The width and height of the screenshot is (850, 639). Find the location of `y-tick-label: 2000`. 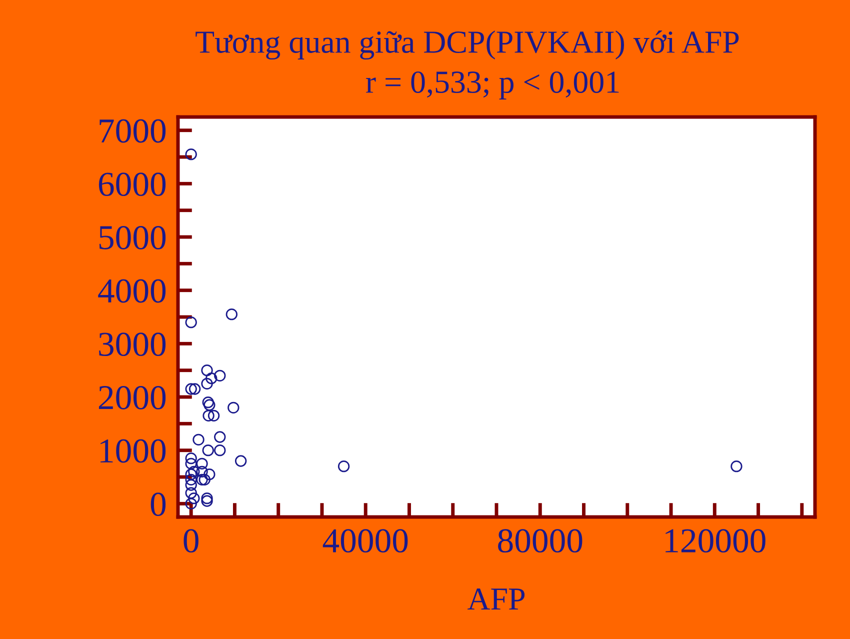

y-tick-label: 2000 is located at coordinates (132, 398).